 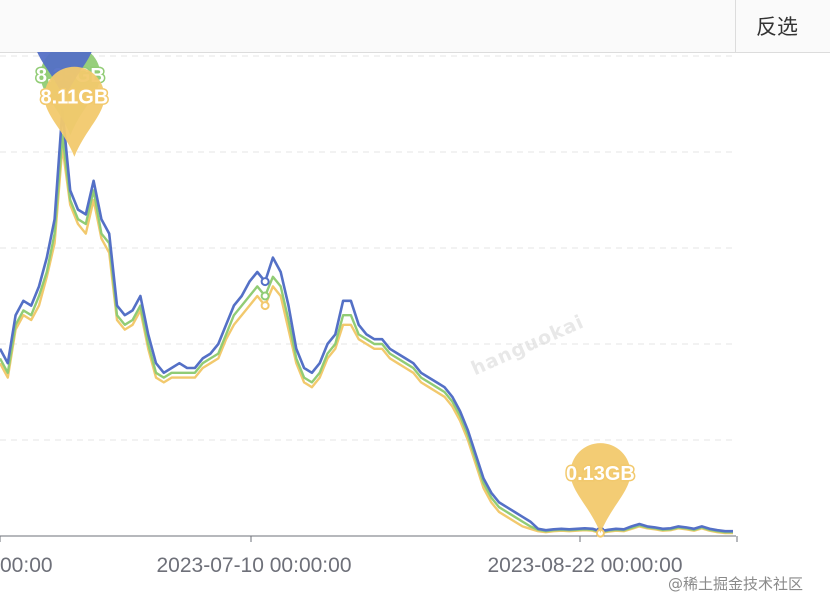 I want to click on x-tick-label: 00:00, so click(x=26, y=565).